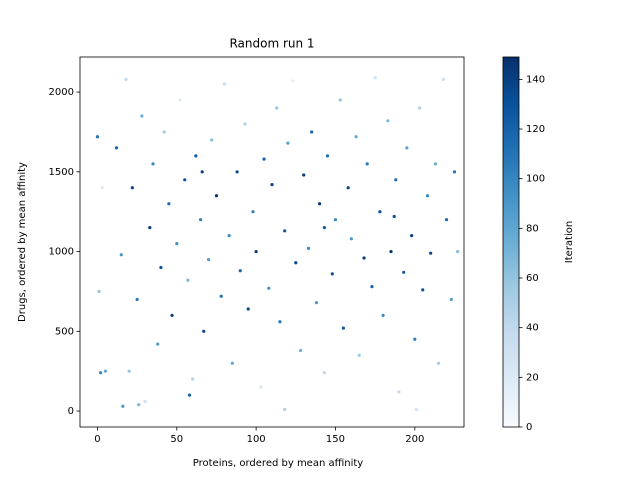 Image resolution: width=640 pixels, height=480 pixels. I want to click on y-tick-label: 500, so click(64, 331).